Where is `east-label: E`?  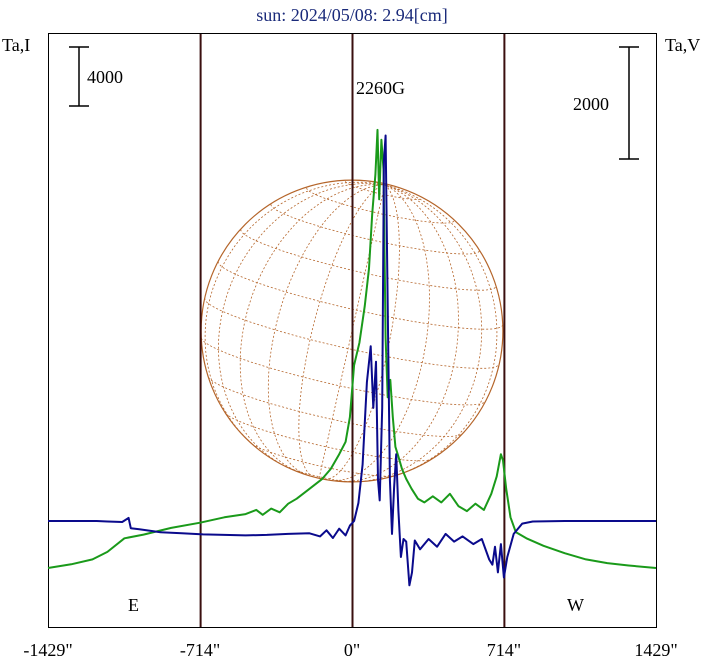
east-label: E is located at coordinates (133, 605).